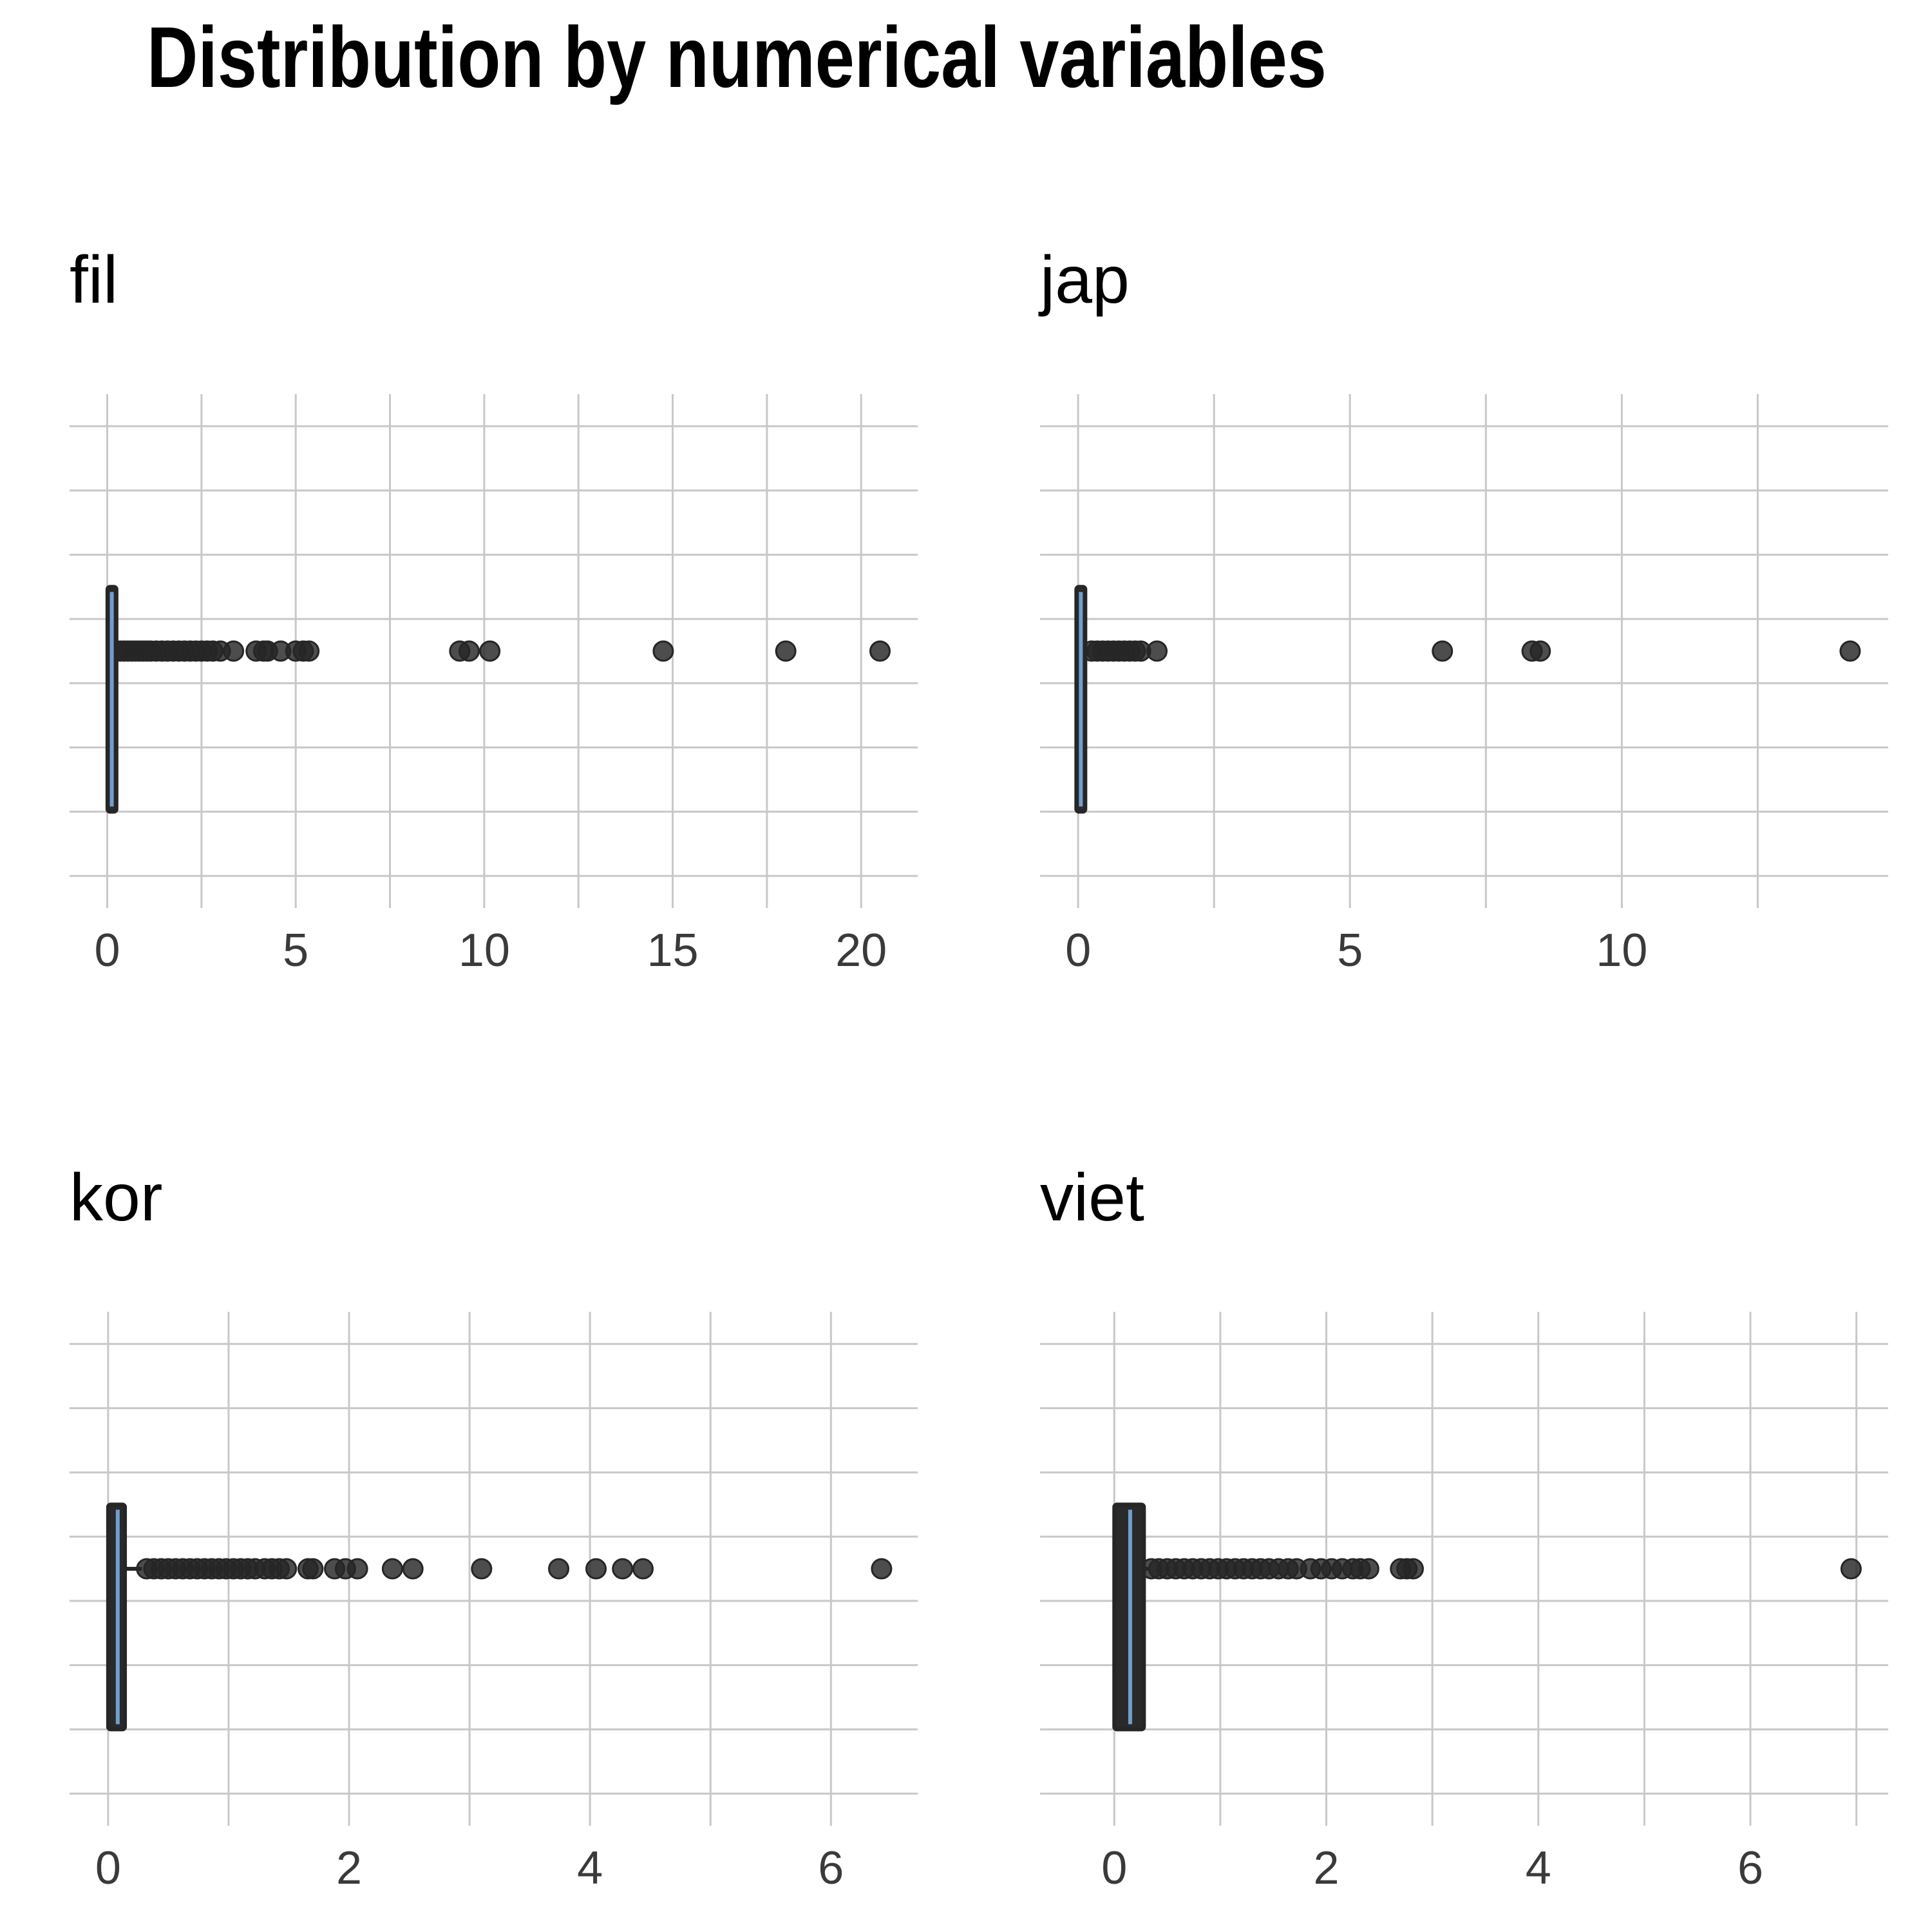 This screenshot has height=1932, width=1932. Describe the element at coordinates (861, 950) in the screenshot. I see `x-tick-label: 20` at that location.